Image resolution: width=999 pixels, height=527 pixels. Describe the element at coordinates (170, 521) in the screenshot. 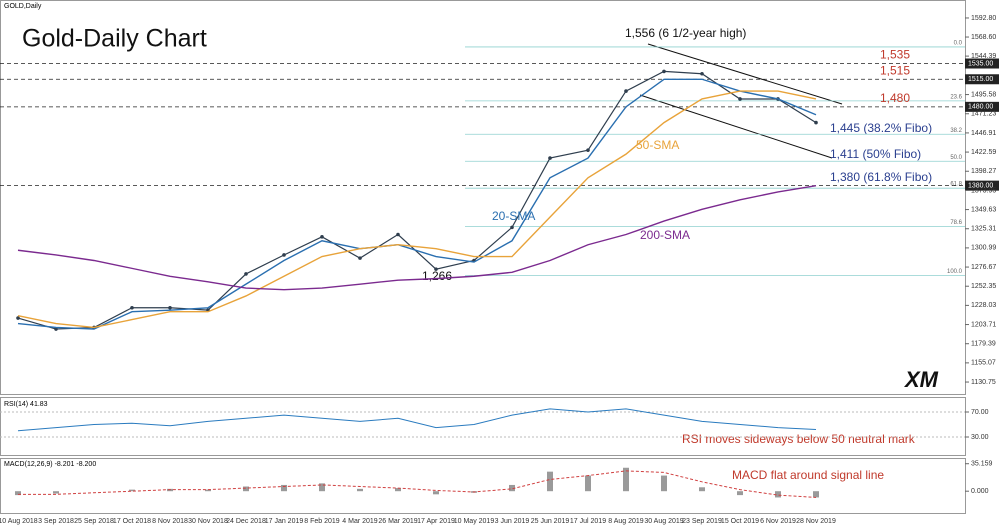

I see `x-tick-label: 8 Nov 2018` at that location.